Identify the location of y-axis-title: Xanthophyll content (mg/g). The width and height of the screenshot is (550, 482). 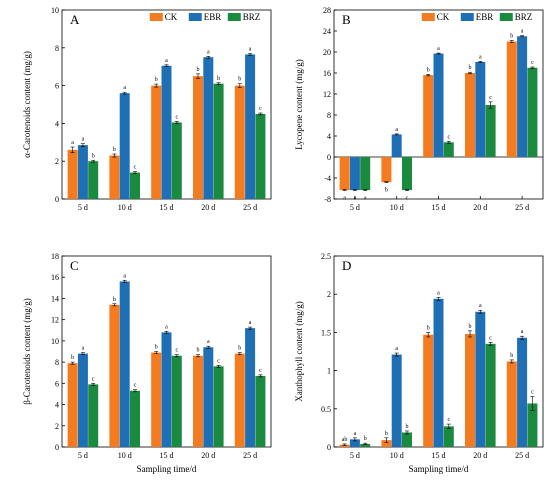
(299, 351).